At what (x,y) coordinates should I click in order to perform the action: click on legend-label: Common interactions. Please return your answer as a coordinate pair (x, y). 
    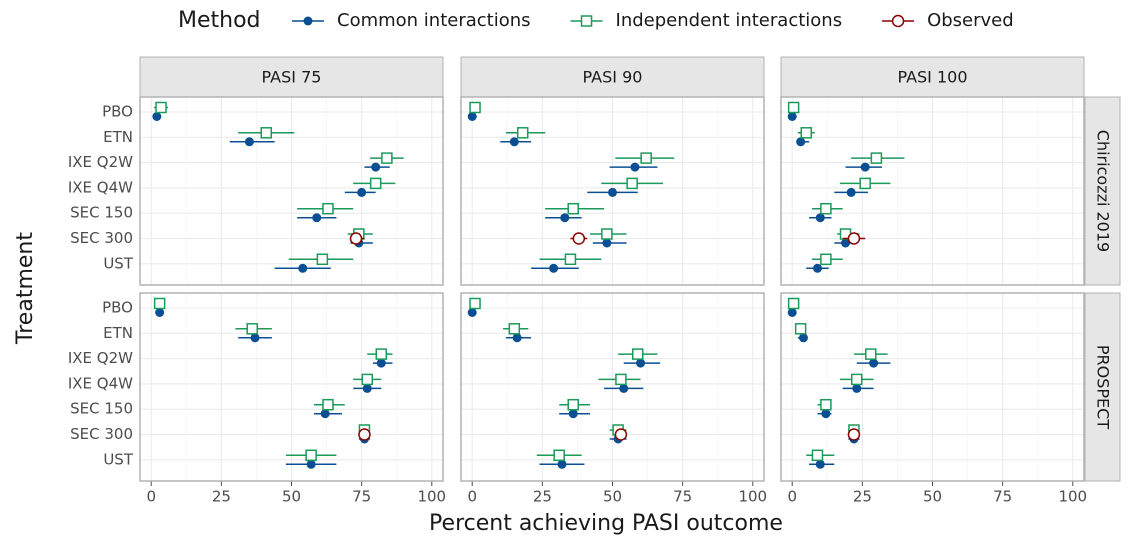
    Looking at the image, I should click on (434, 20).